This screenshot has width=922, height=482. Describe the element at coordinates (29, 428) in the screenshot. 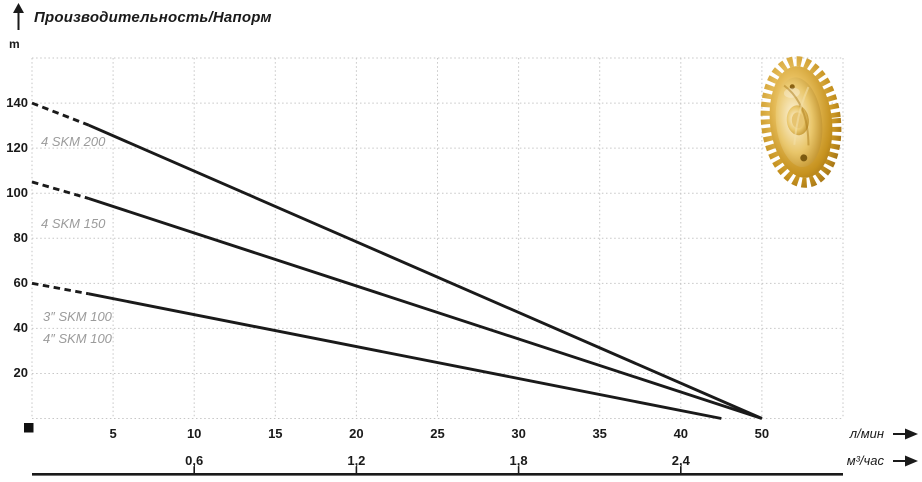

I see `origin-marker` at that location.